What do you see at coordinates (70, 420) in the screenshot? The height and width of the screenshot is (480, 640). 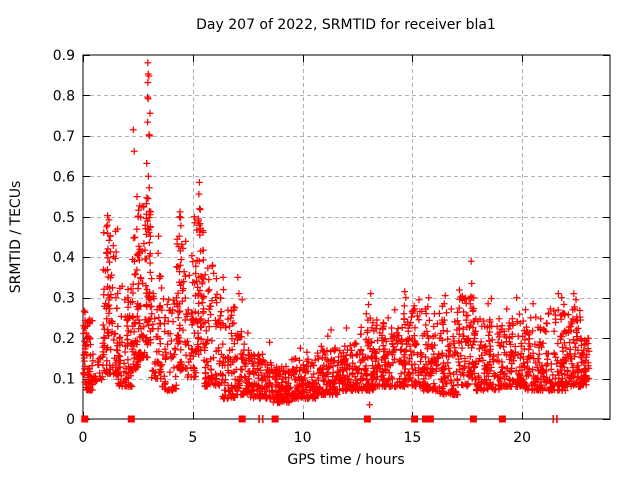 I see `y-tick-label: 0` at bounding box center [70, 420].